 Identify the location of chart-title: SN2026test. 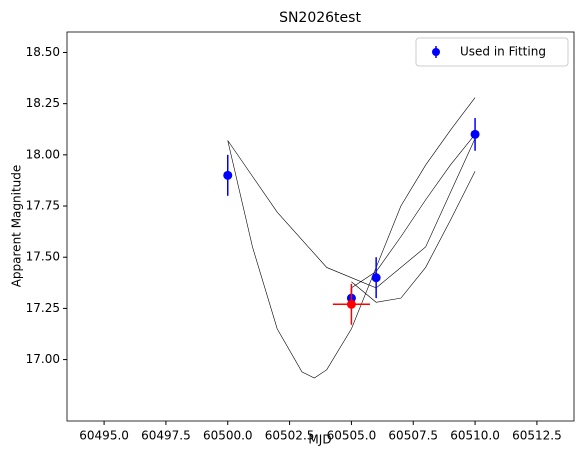
(320, 18).